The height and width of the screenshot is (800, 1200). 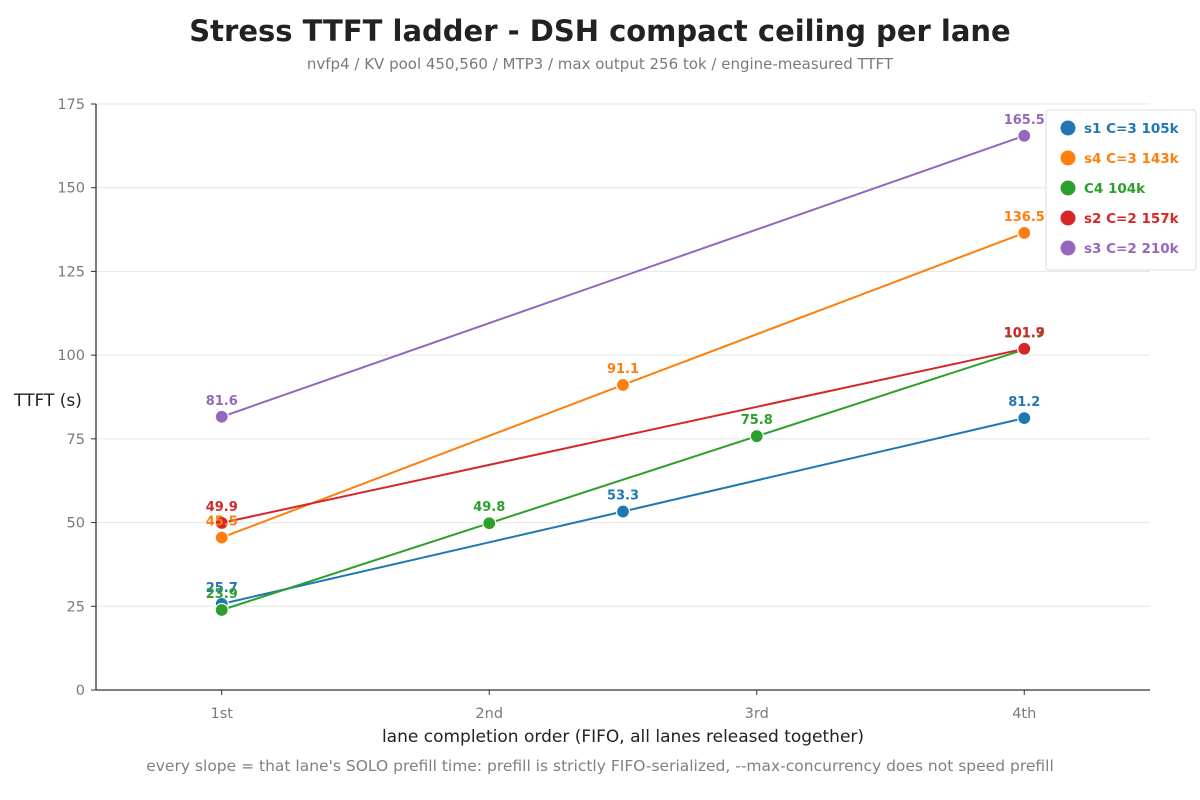 I want to click on x-tick-label: 1st, so click(x=221, y=714).